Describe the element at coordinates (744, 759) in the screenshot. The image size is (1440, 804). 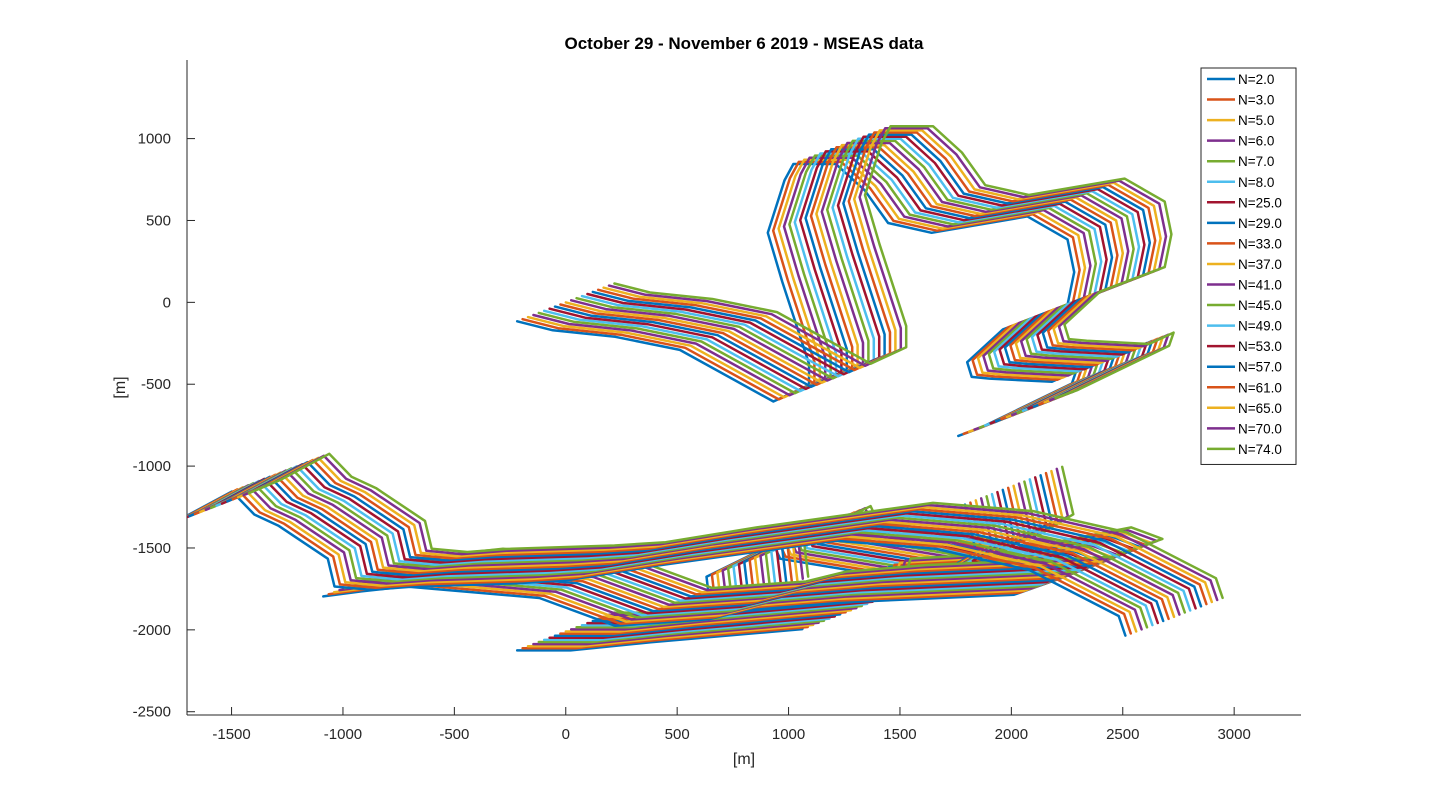
I see `x-axis-label: [m]` at that location.